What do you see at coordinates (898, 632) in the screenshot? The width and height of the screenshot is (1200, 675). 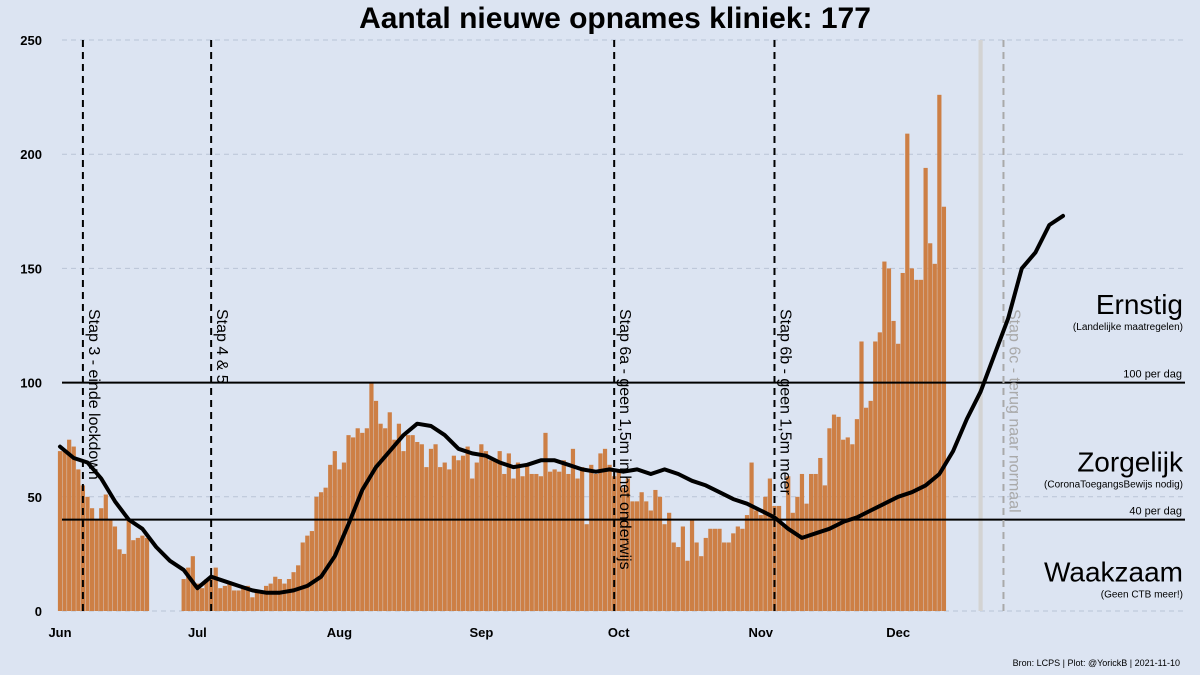 I see `x-tick-label: Dec` at bounding box center [898, 632].